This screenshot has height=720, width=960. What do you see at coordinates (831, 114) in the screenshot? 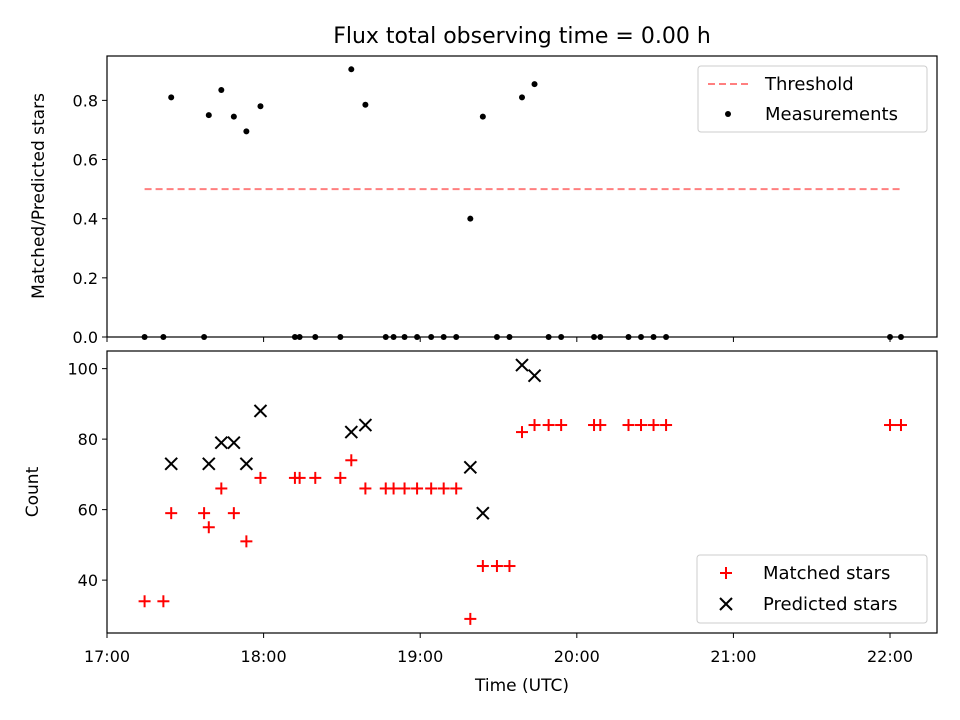
I see `legend-measurements-label: Measurements` at bounding box center [831, 114].